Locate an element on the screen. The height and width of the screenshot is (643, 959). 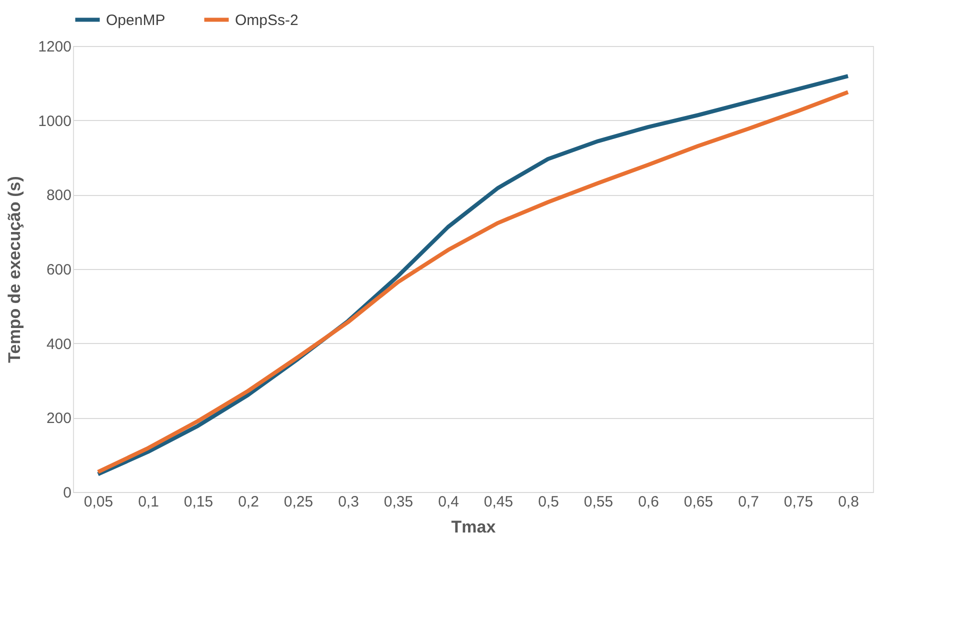
legend-label: OpenMP is located at coordinates (136, 20).